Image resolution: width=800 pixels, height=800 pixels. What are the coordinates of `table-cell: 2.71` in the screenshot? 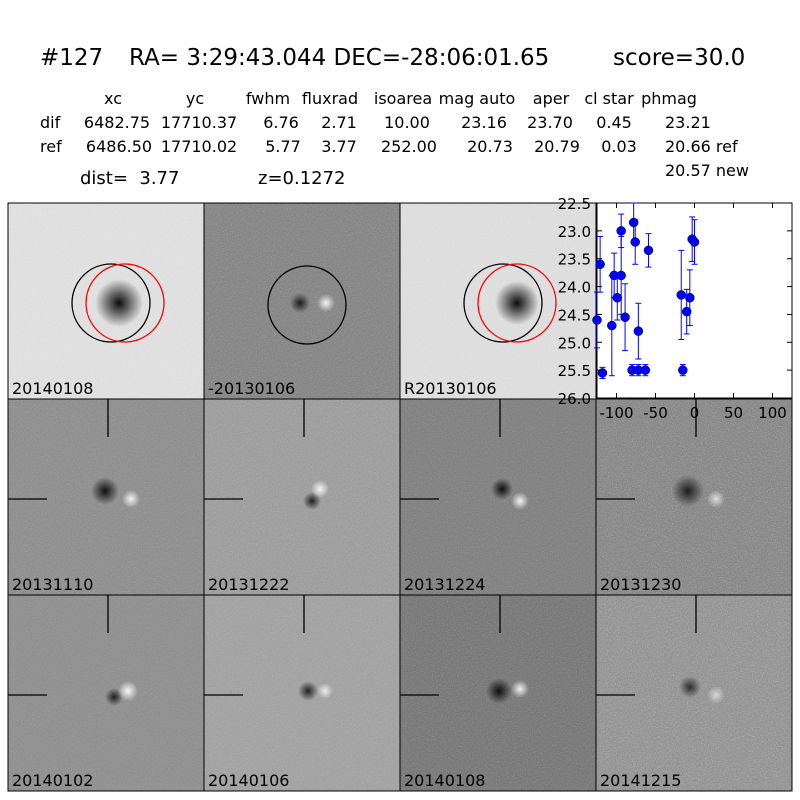 It's located at (339, 122).